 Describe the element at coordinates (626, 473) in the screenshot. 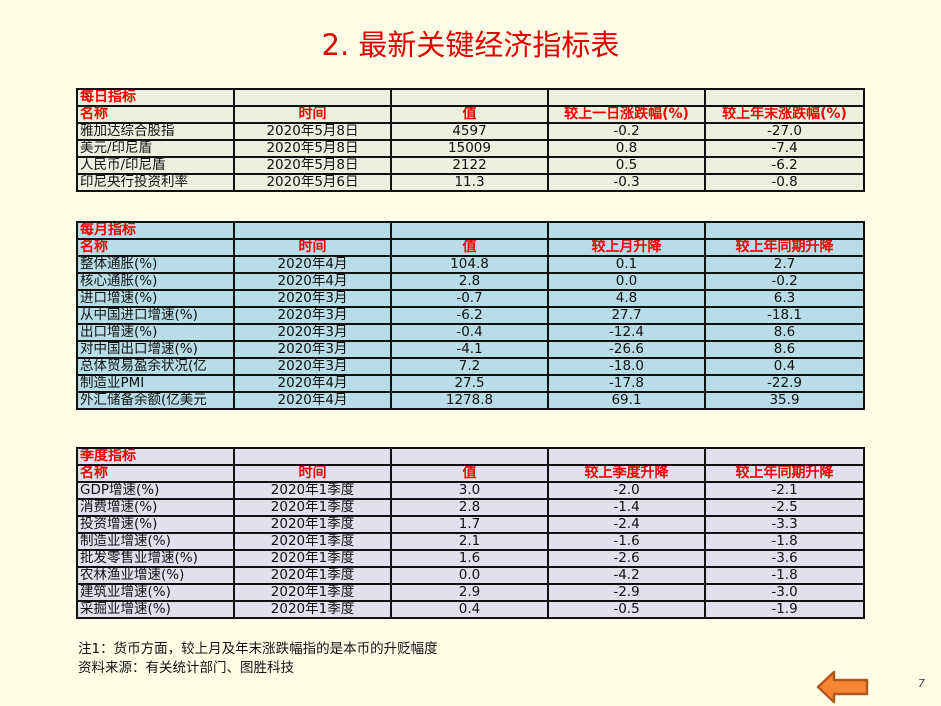

I see `column-header: 较上季度升降` at that location.